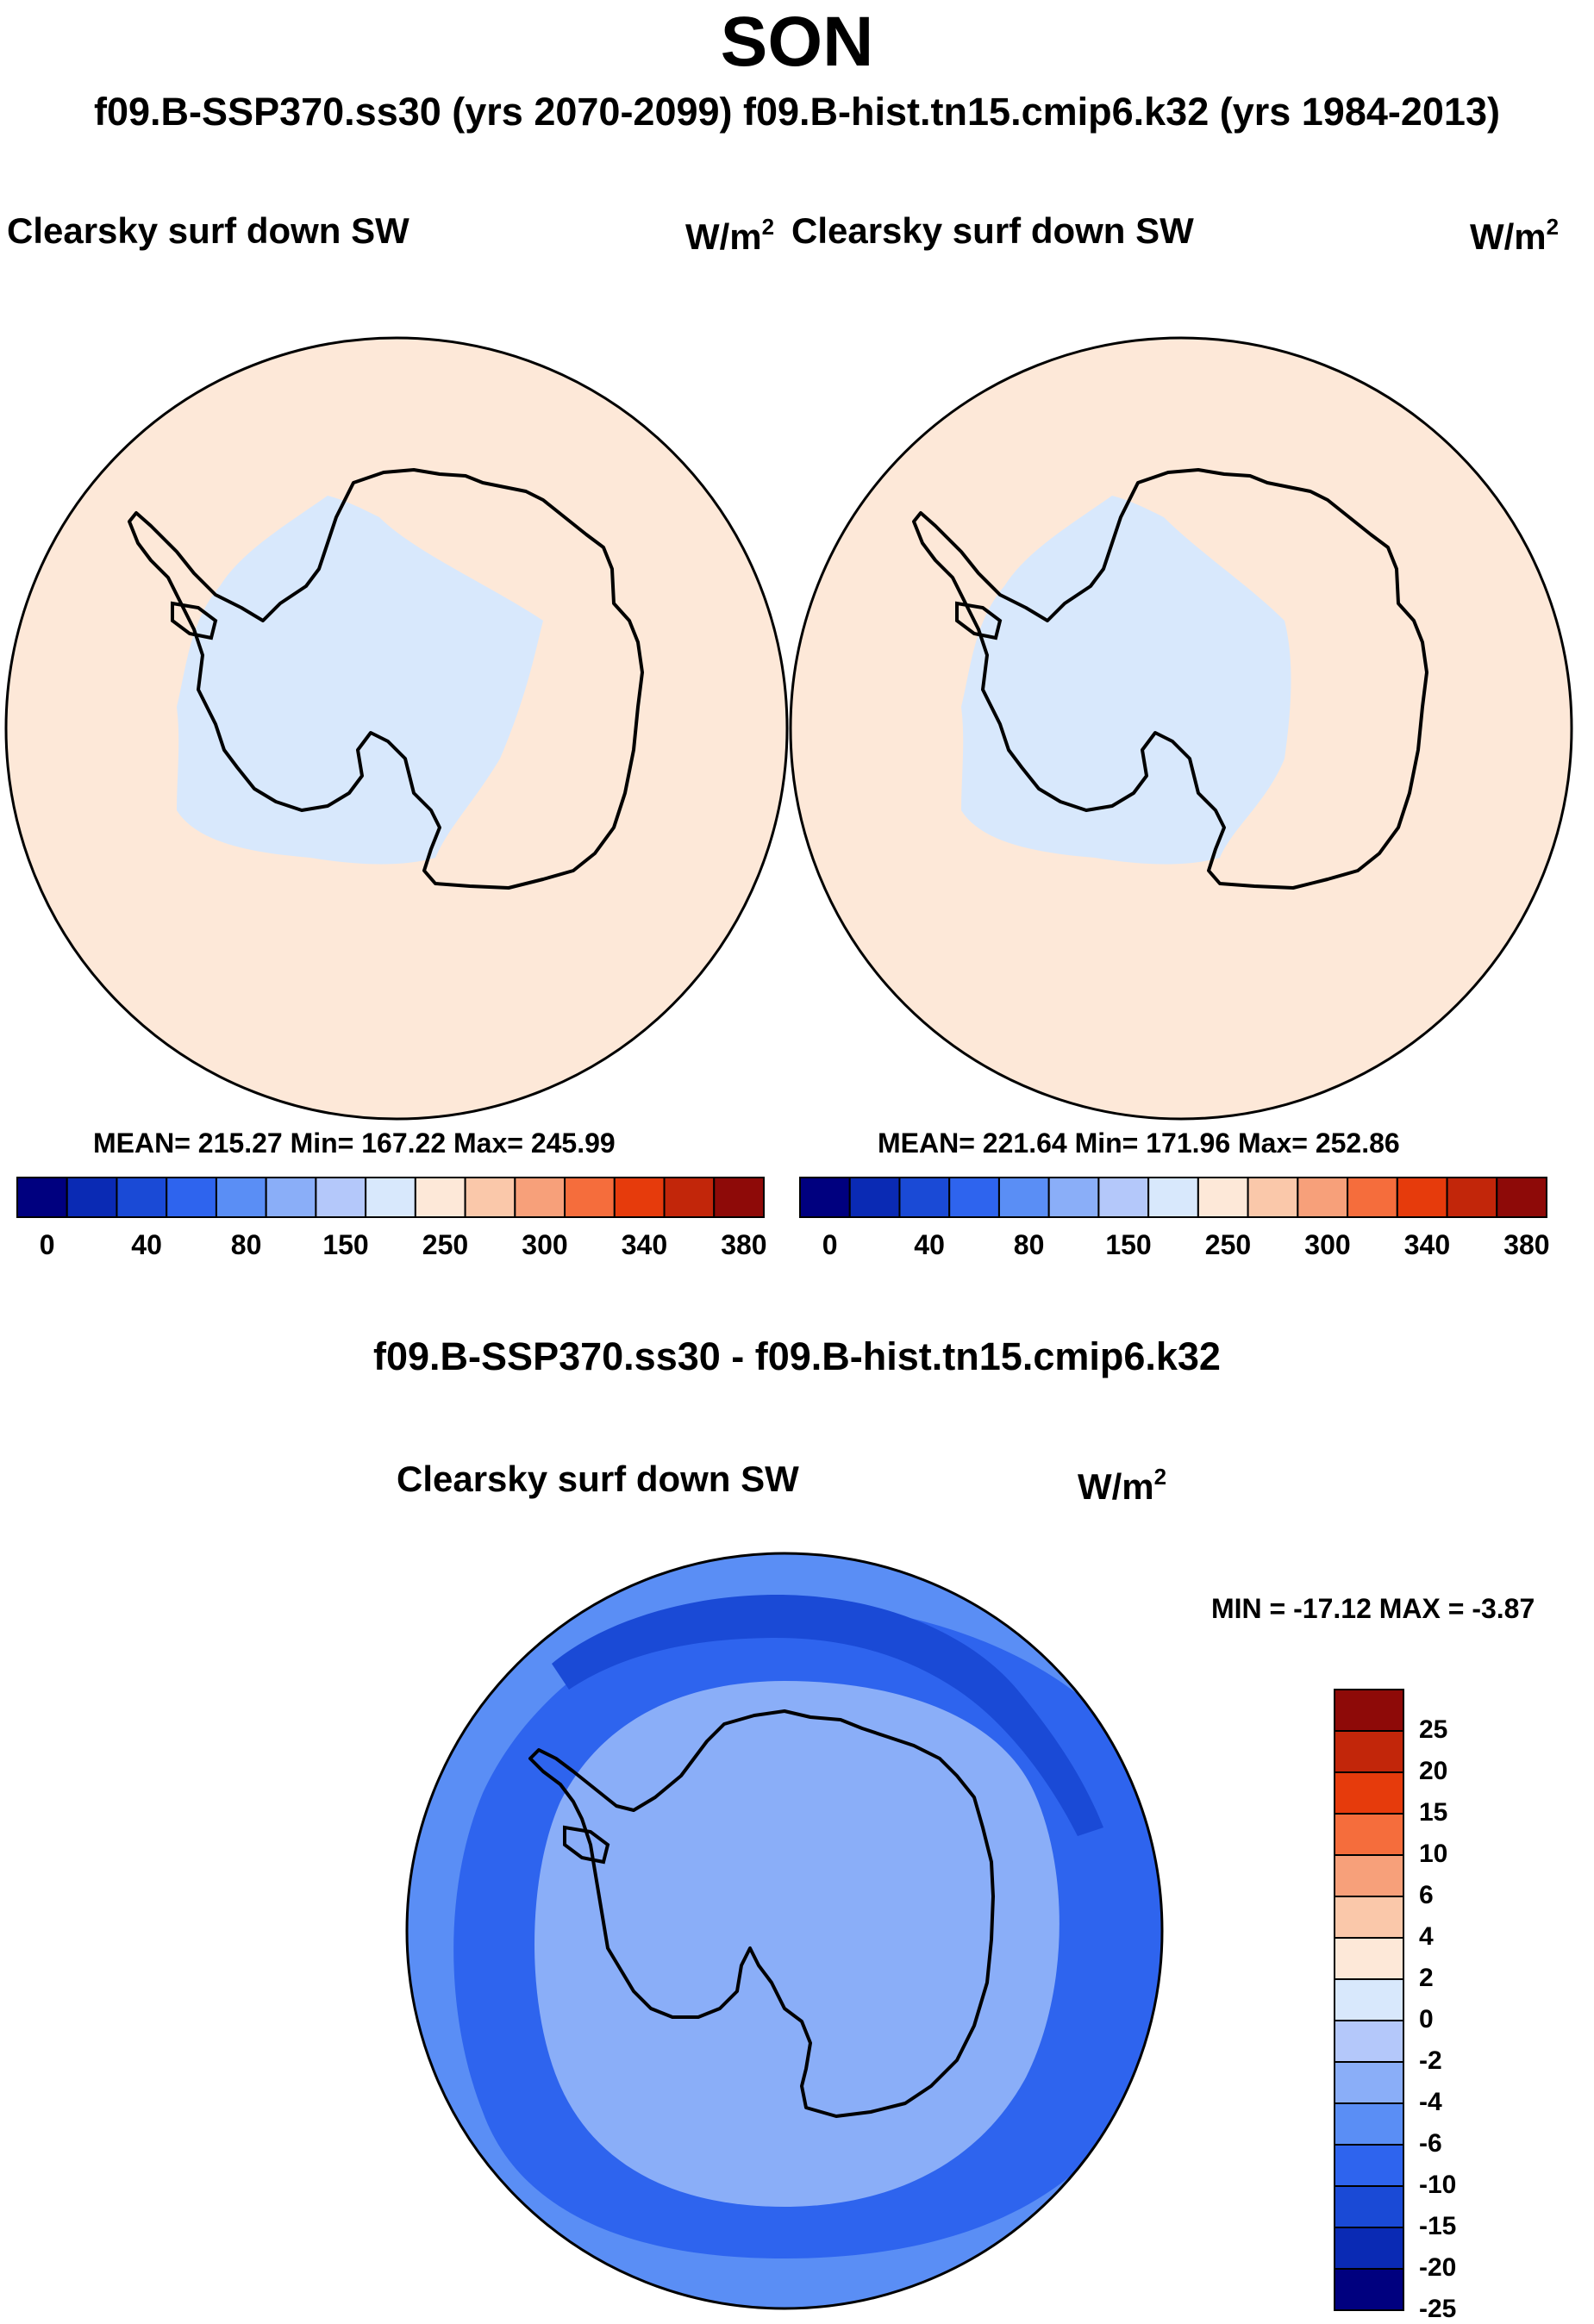 Image resolution: width=1594 pixels, height=2324 pixels. What do you see at coordinates (1139, 1143) in the screenshot?
I see `panel2-stats: MEAN= 221.64 Min= 171.96 Max= 252.86` at bounding box center [1139, 1143].